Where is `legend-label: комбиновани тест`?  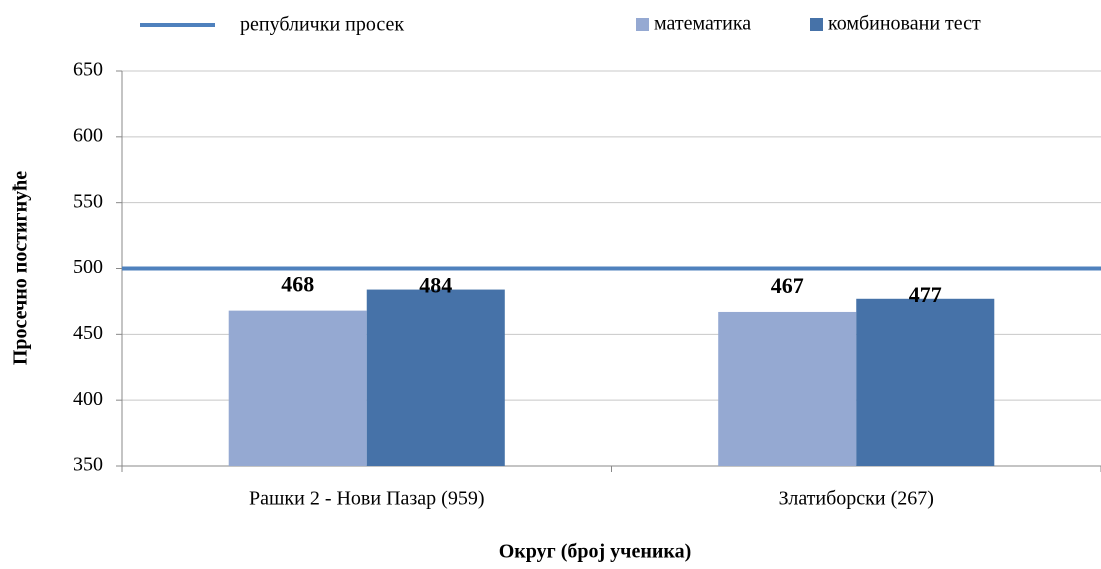
legend-label: комбиновани тест is located at coordinates (904, 24).